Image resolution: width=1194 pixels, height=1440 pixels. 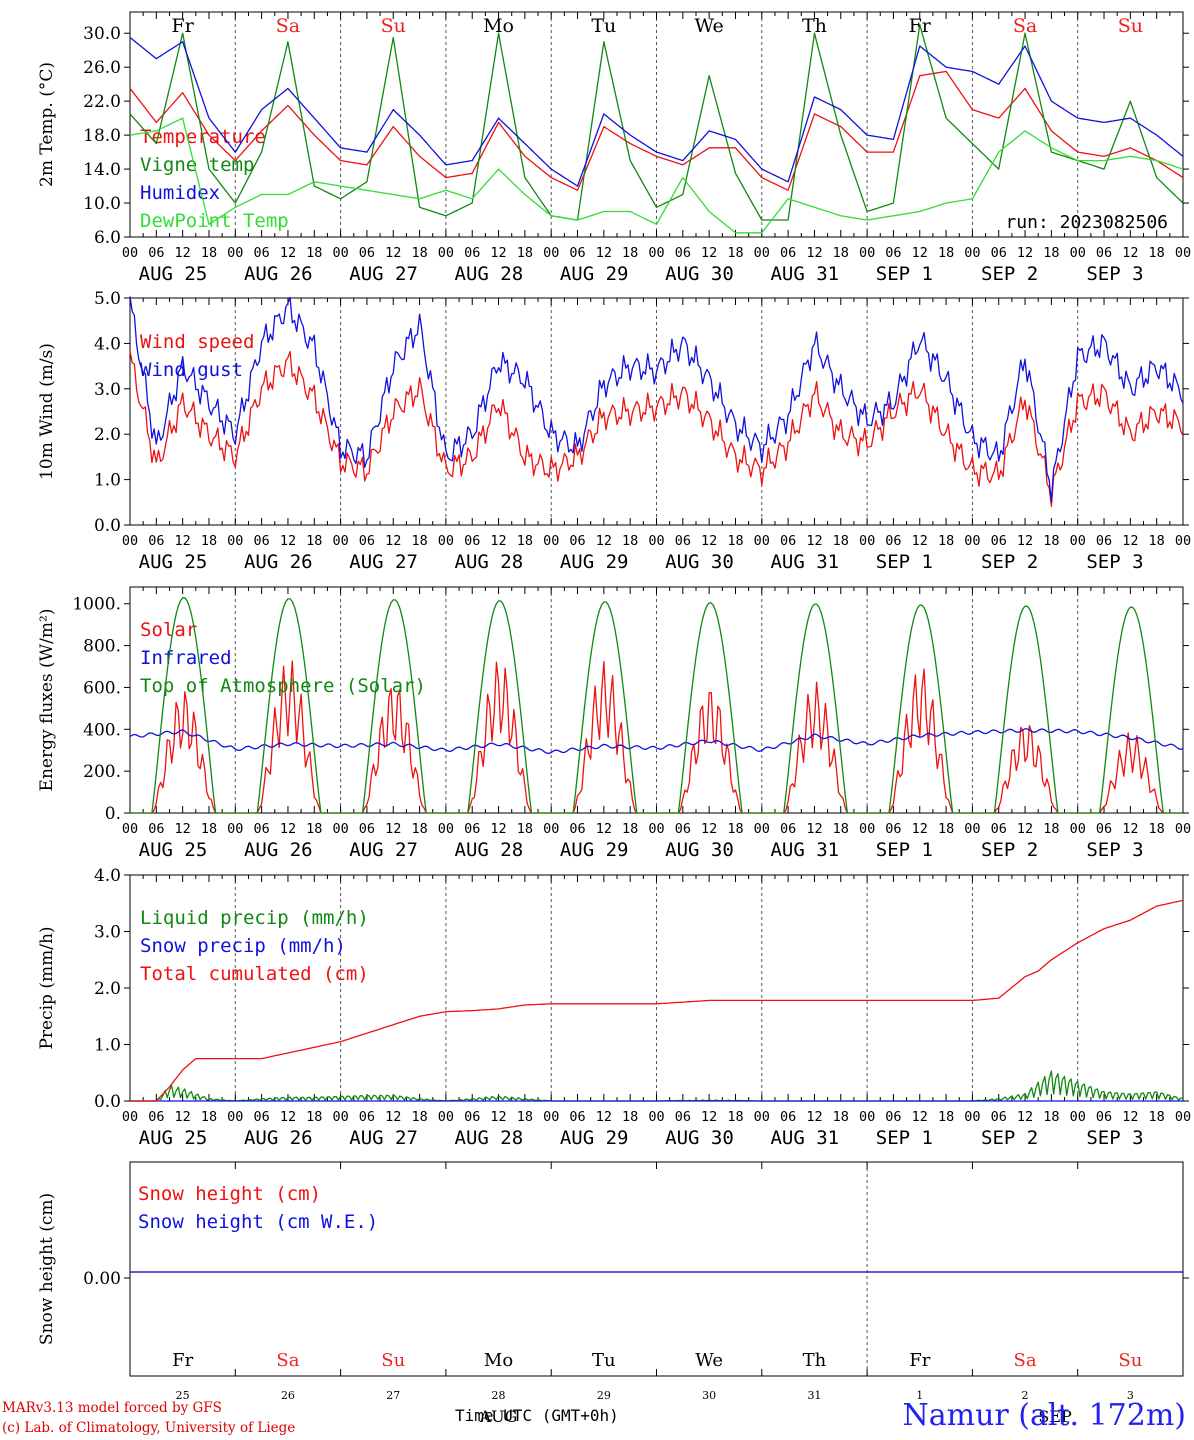 I want to click on series-wind-gust-line, so click(x=656, y=399).